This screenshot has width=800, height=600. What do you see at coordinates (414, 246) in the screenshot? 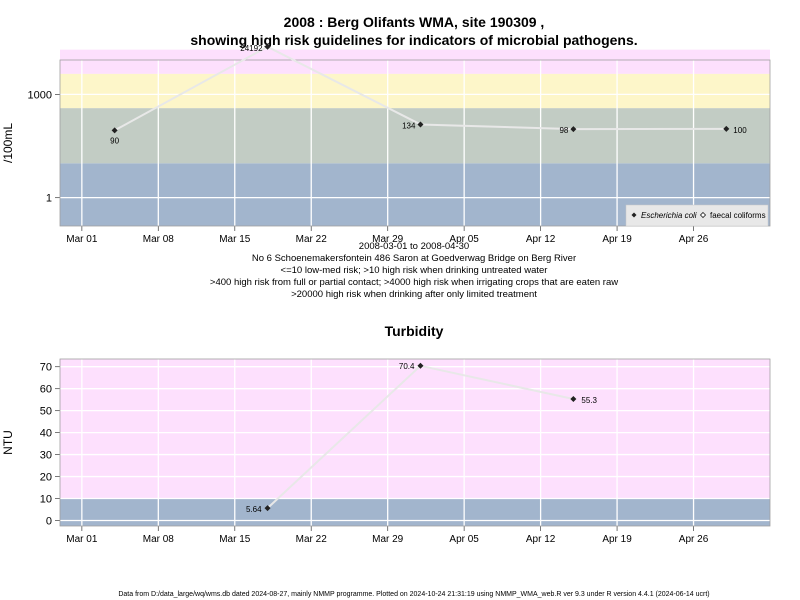
I see `chart1-note-daterange: 2008-03-01 to 2008-04-30` at bounding box center [414, 246].